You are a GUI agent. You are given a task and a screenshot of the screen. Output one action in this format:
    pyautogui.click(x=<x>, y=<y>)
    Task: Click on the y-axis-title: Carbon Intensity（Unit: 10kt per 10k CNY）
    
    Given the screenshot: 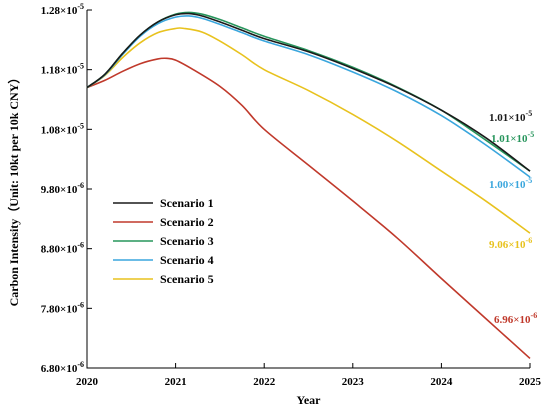 What is the action you would take?
    pyautogui.click(x=13, y=189)
    